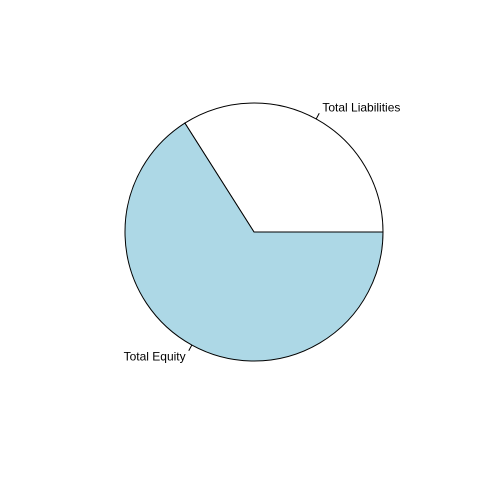  Describe the element at coordinates (190, 347) in the screenshot. I see `leader-line-total-equity` at that location.